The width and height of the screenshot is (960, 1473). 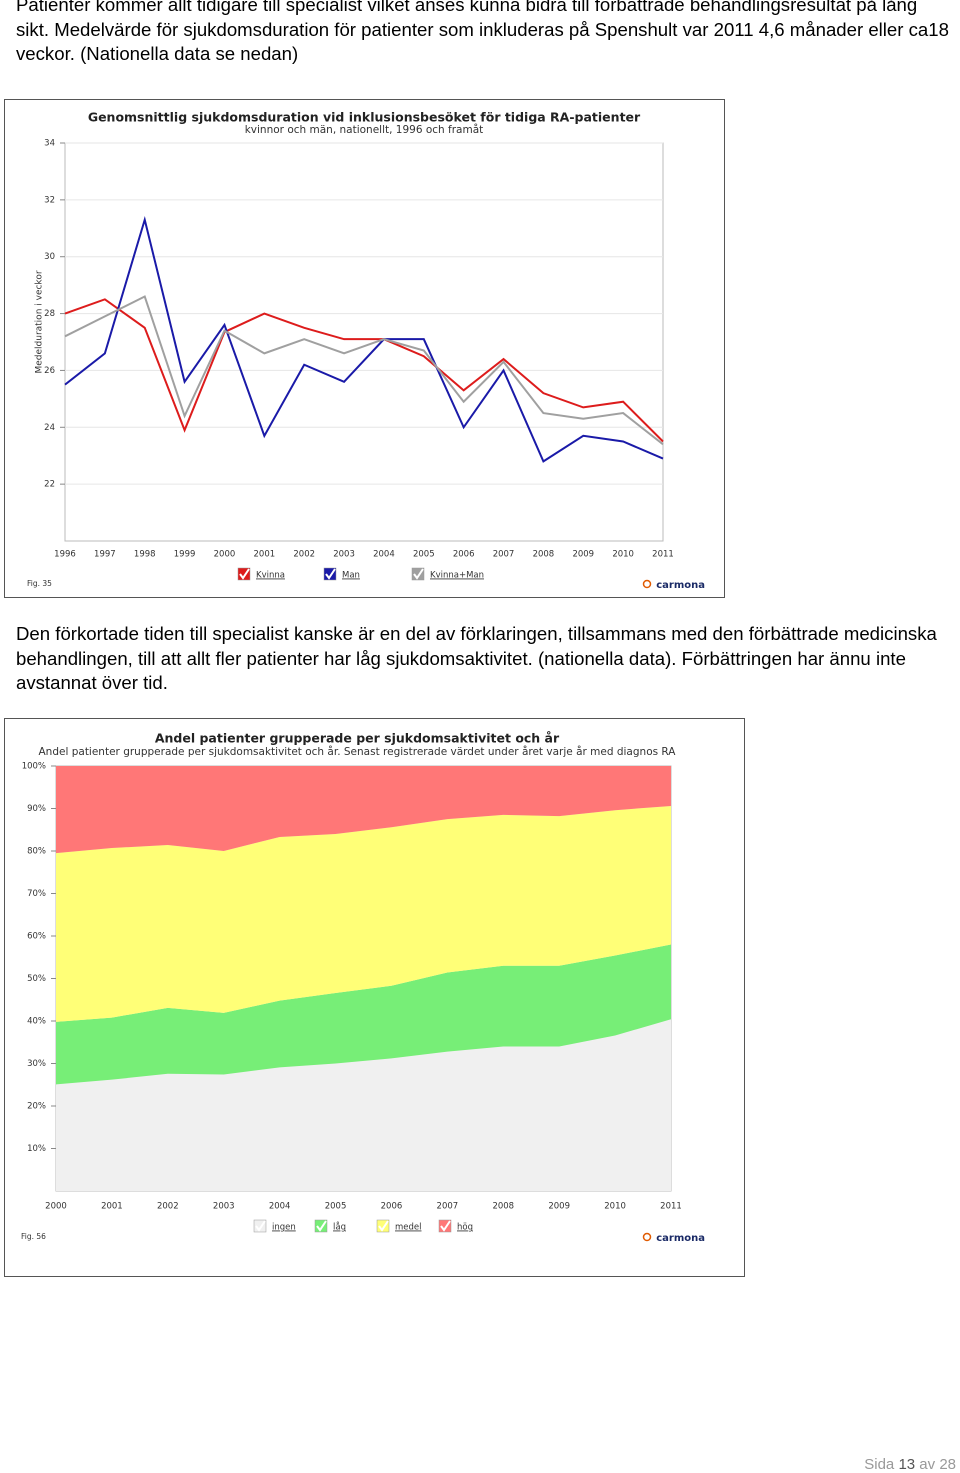 I want to click on y-tick-label: 100%, so click(x=34, y=767).